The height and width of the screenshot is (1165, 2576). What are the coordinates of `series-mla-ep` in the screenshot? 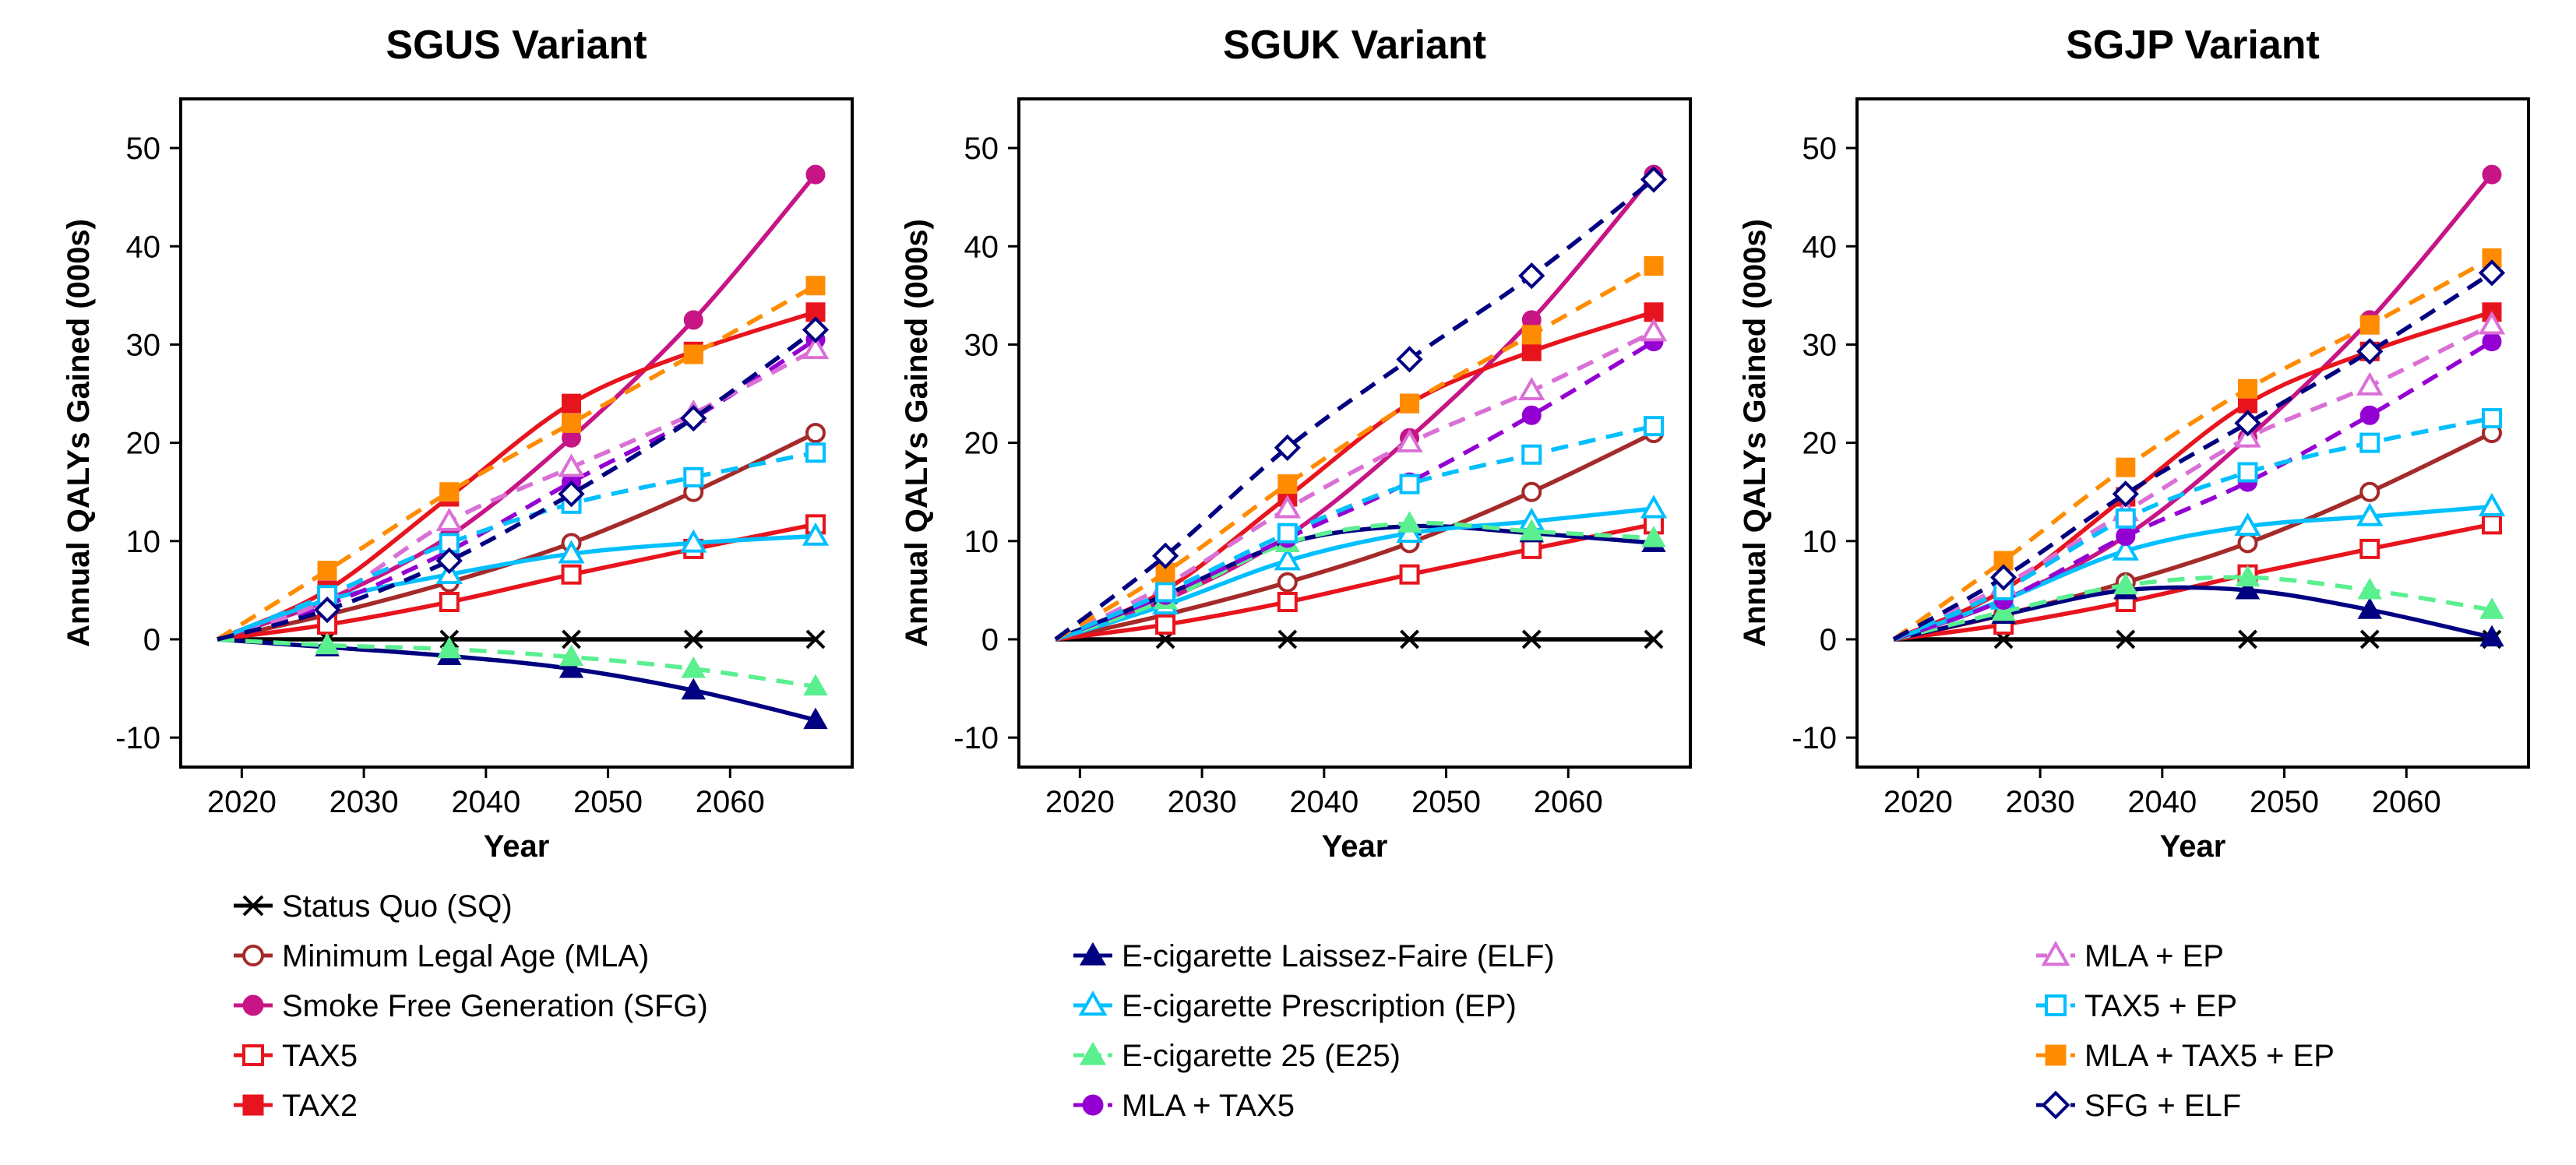 It's located at (523, 488).